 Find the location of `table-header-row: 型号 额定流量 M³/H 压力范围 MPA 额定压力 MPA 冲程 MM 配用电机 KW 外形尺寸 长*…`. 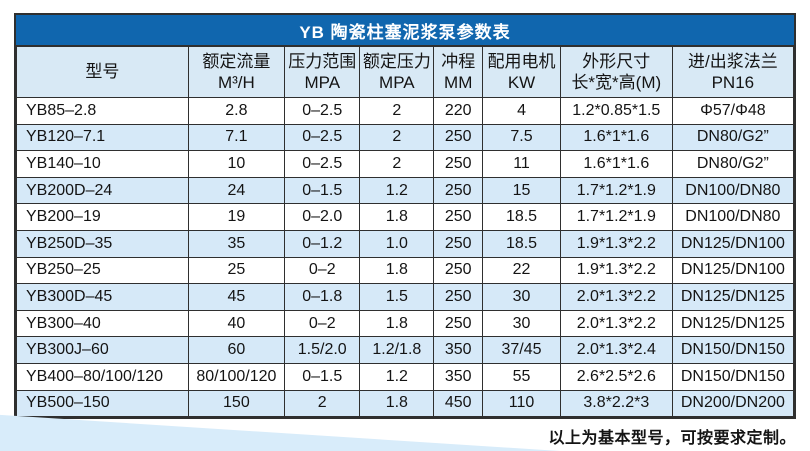

table-header-row: 型号 额定流量 M³/H 压力范围 MPA 额定压力 MPA 冲程 MM 配用电机 KW 外形尺寸 长*… is located at coordinates (405, 72).